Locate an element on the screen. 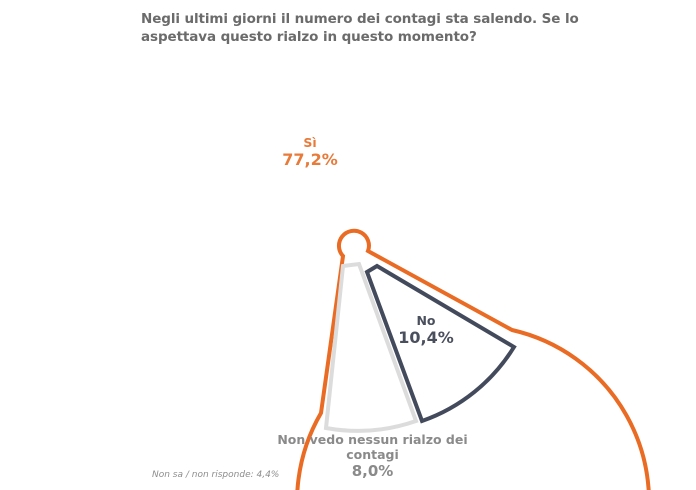 The width and height of the screenshot is (696, 490). label-si-value: 77,2% is located at coordinates (310, 159).